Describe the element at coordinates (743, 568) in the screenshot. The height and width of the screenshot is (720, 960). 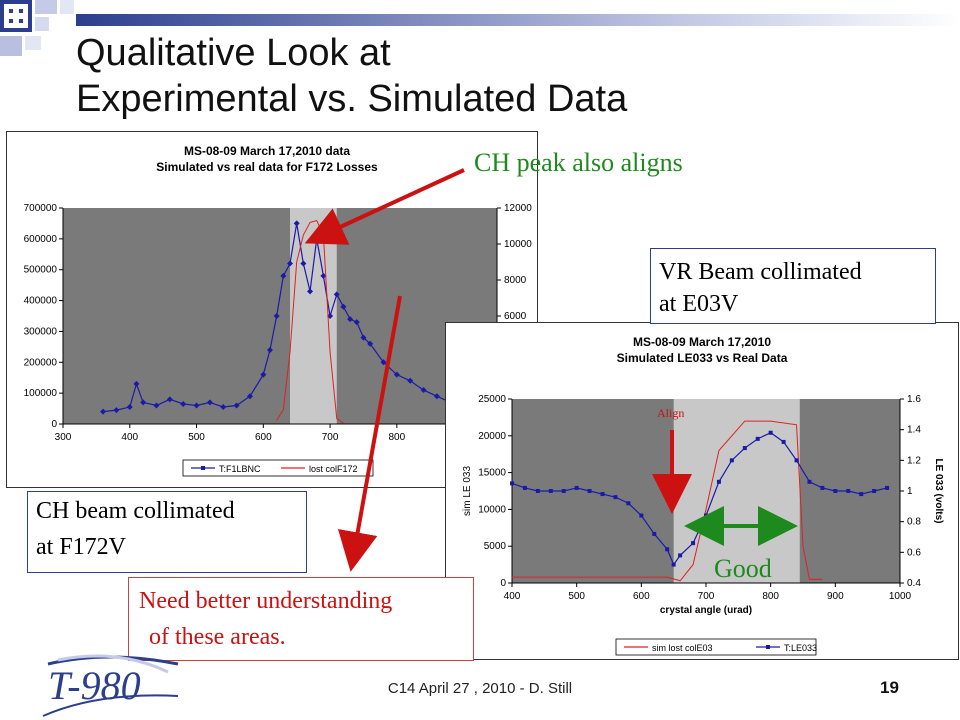
I see `good-label: Good` at that location.